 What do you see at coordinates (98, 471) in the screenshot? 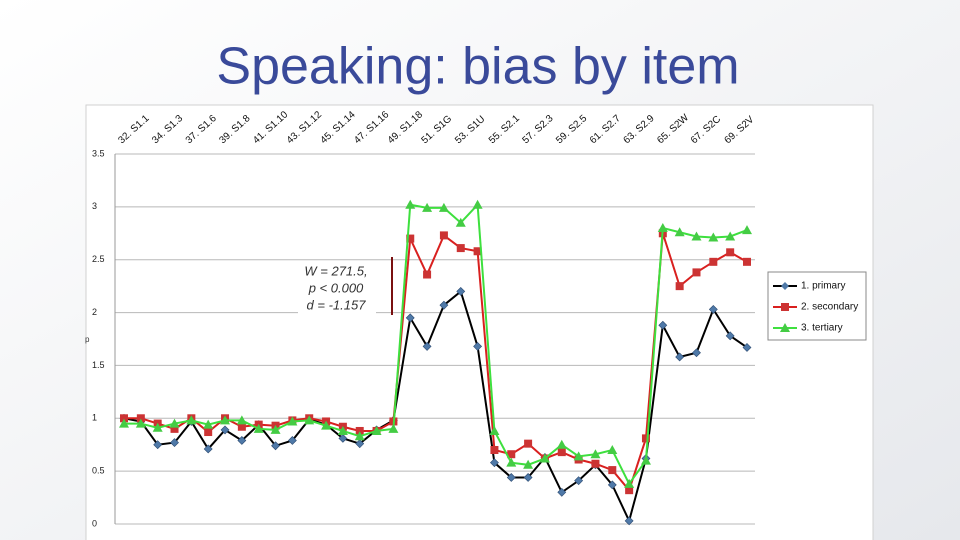
I see `y-tick-label: 0.5` at bounding box center [98, 471].